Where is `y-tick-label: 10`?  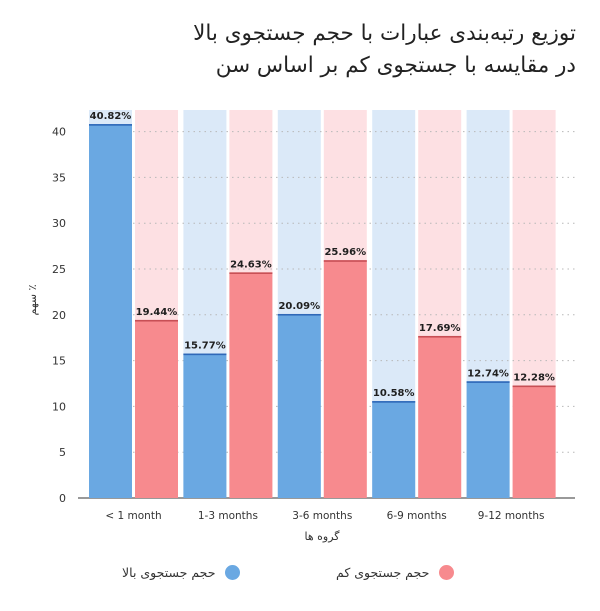
y-tick-label: 10 is located at coordinates (59, 406).